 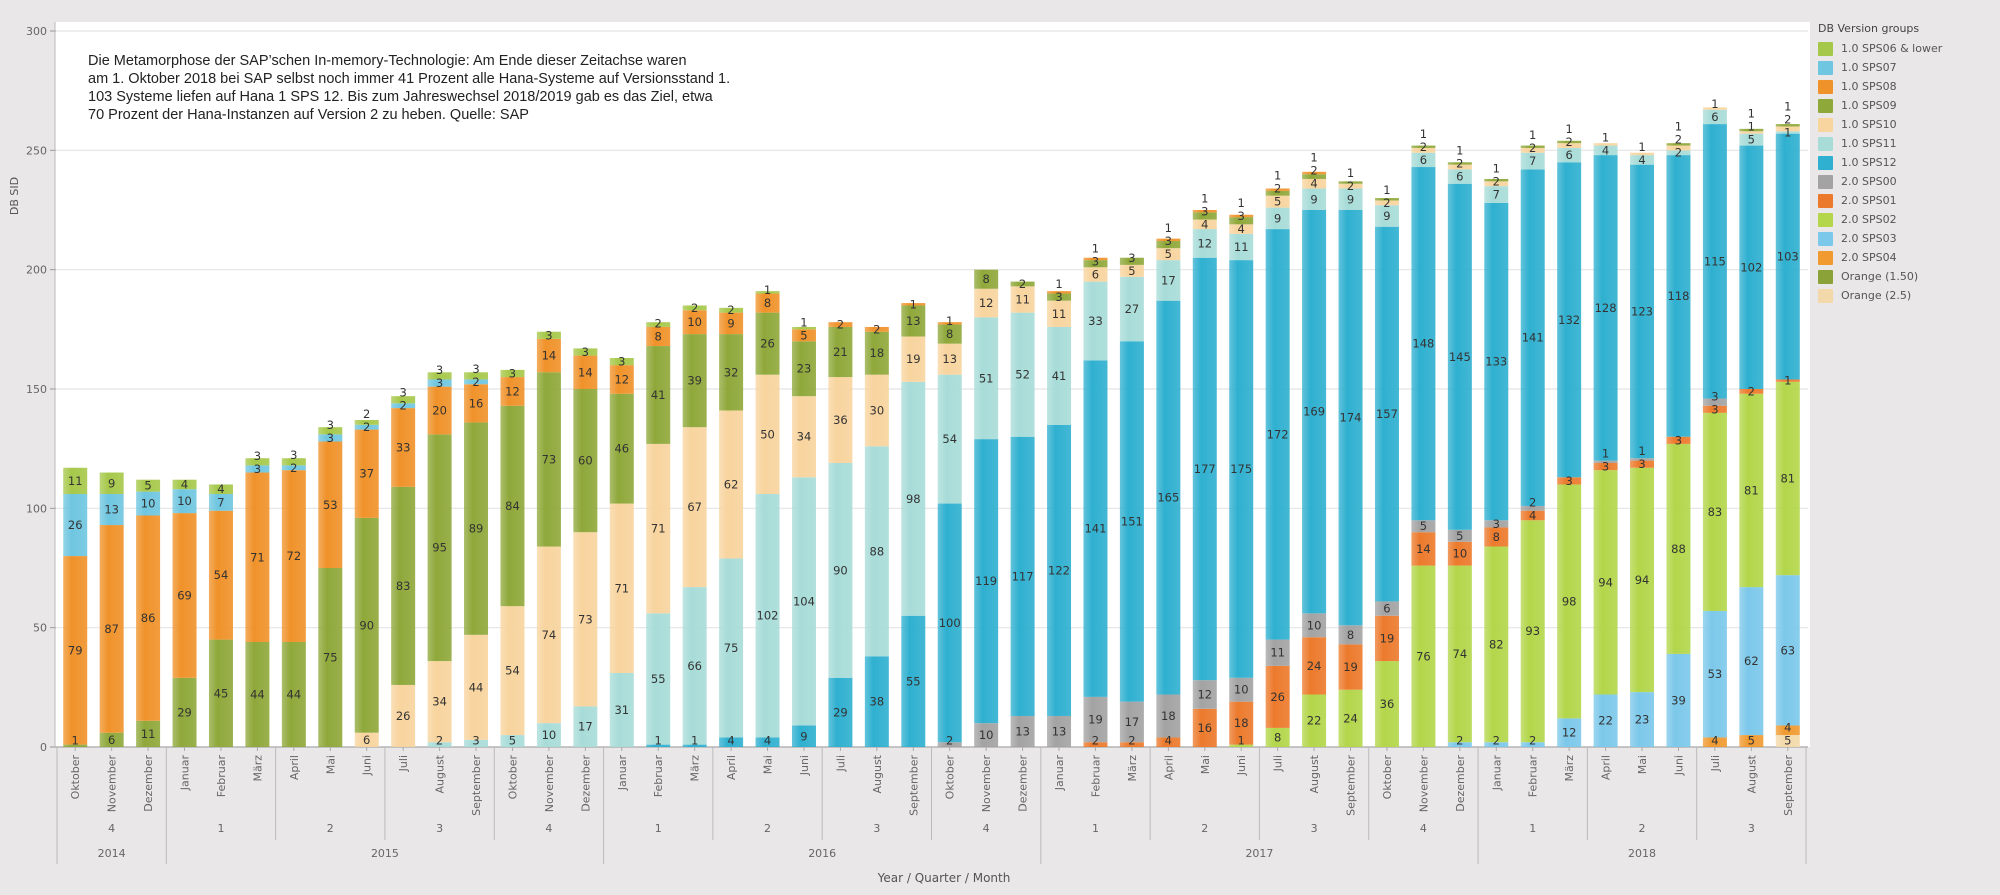 I want to click on legend-item: Orange (1.50), so click(x=1905, y=276).